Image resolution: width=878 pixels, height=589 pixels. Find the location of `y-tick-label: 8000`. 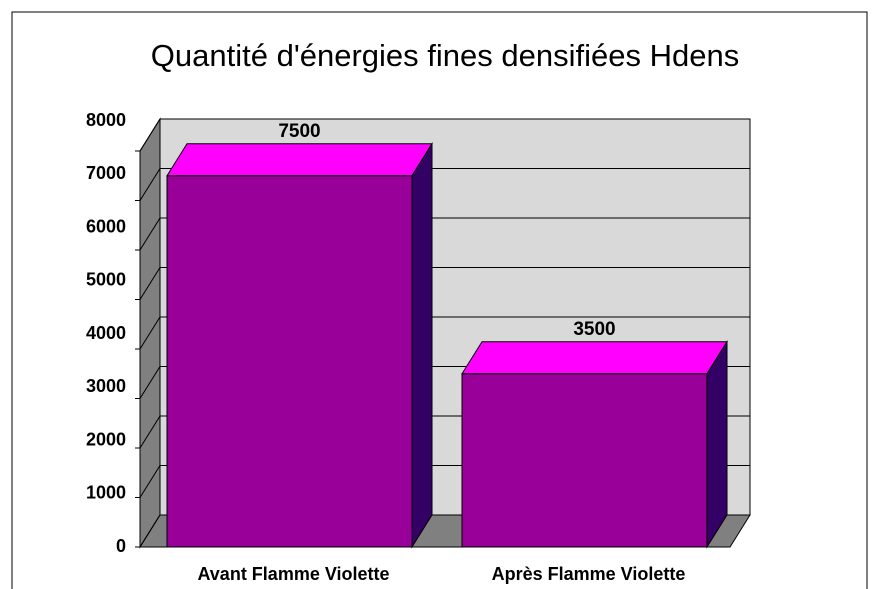

y-tick-label: 8000 is located at coordinates (106, 120).